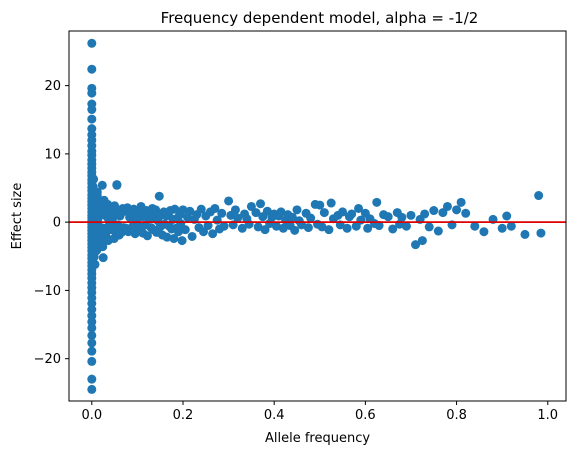 The width and height of the screenshot is (574, 455). What do you see at coordinates (52, 154) in the screenshot?
I see `y-tick-label: 10` at bounding box center [52, 154].